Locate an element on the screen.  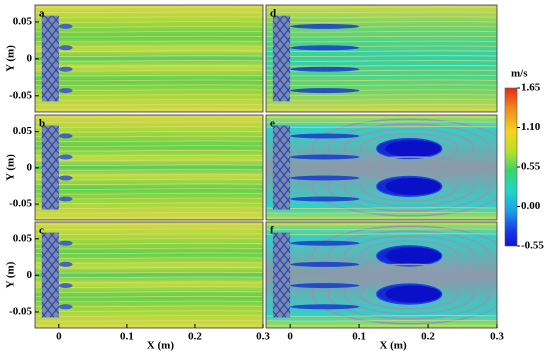
colorbar-tick-label: -0.55 is located at coordinates (532, 246).